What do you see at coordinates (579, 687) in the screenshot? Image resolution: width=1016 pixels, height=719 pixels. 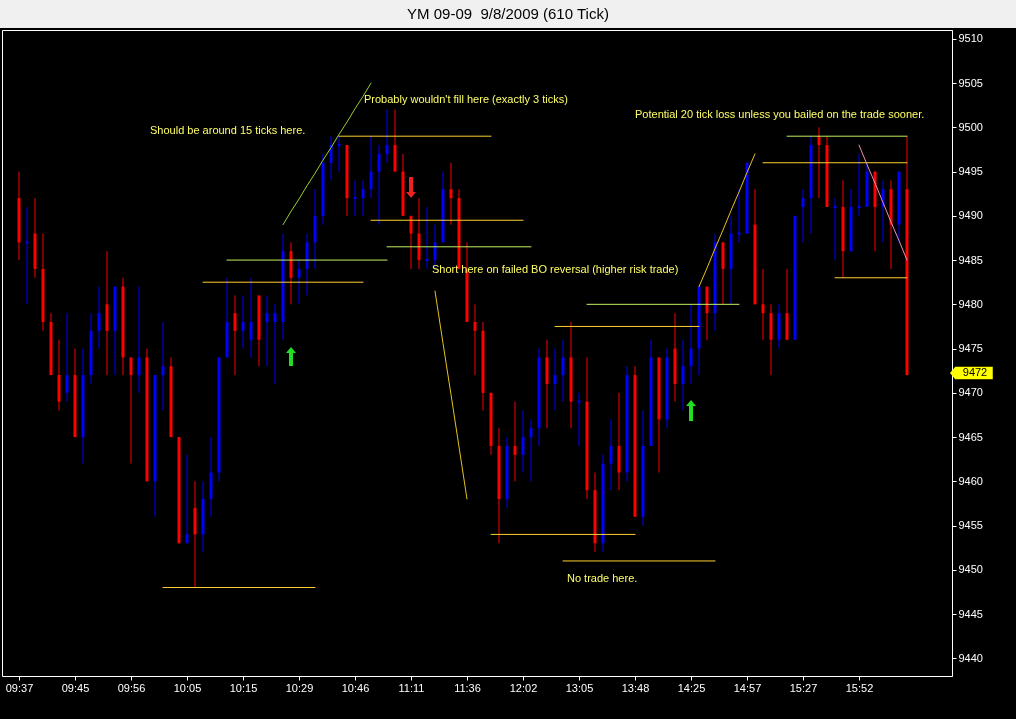 I see `x-tick-label: 13:05` at bounding box center [579, 687].